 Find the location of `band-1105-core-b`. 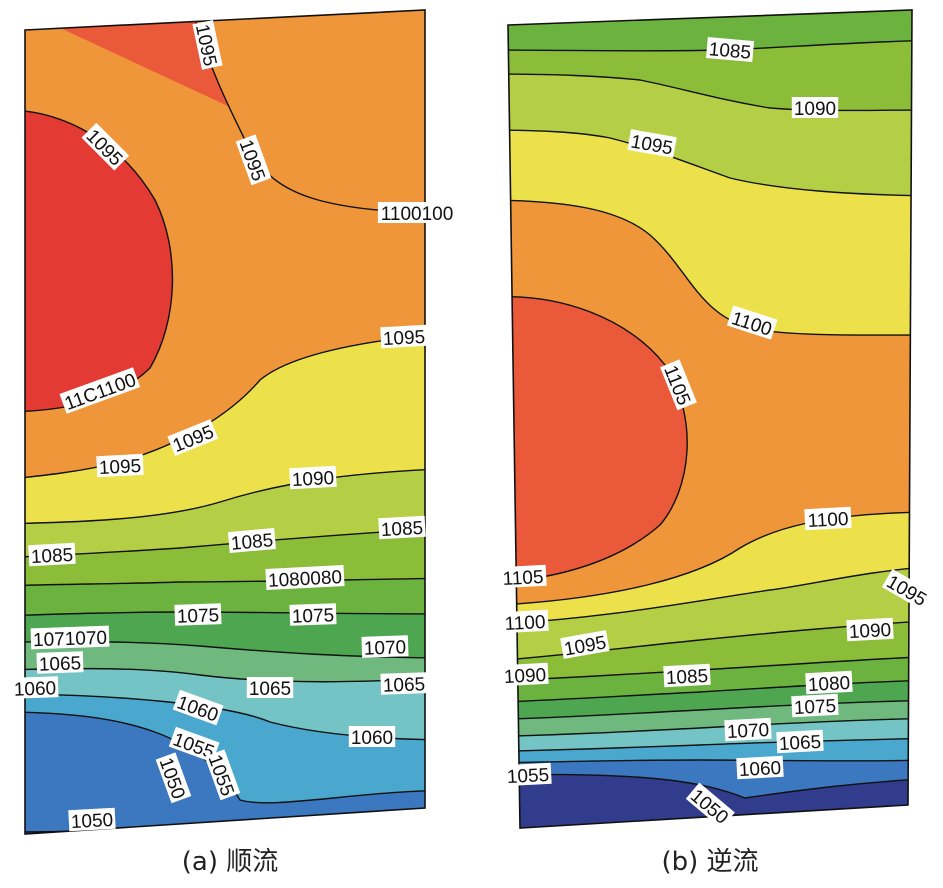

band-1105-core-b is located at coordinates (598, 440).